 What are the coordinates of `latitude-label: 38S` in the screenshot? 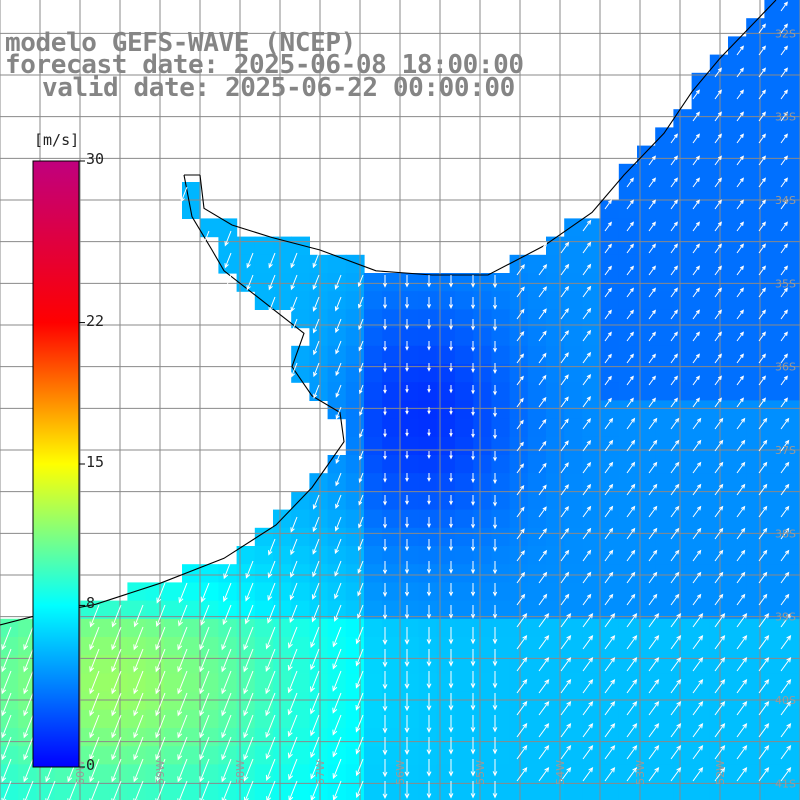 It's located at (785, 533).